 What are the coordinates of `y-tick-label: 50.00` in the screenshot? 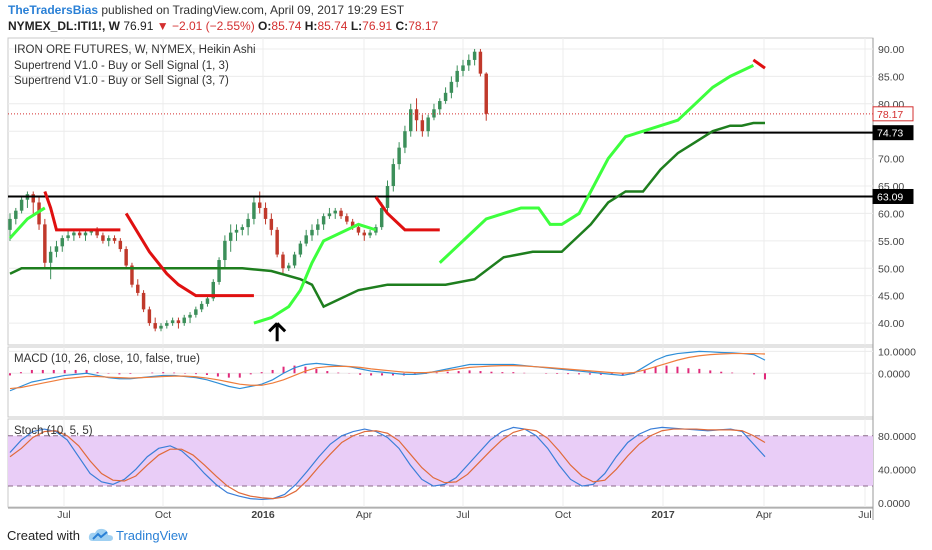 It's located at (891, 269).